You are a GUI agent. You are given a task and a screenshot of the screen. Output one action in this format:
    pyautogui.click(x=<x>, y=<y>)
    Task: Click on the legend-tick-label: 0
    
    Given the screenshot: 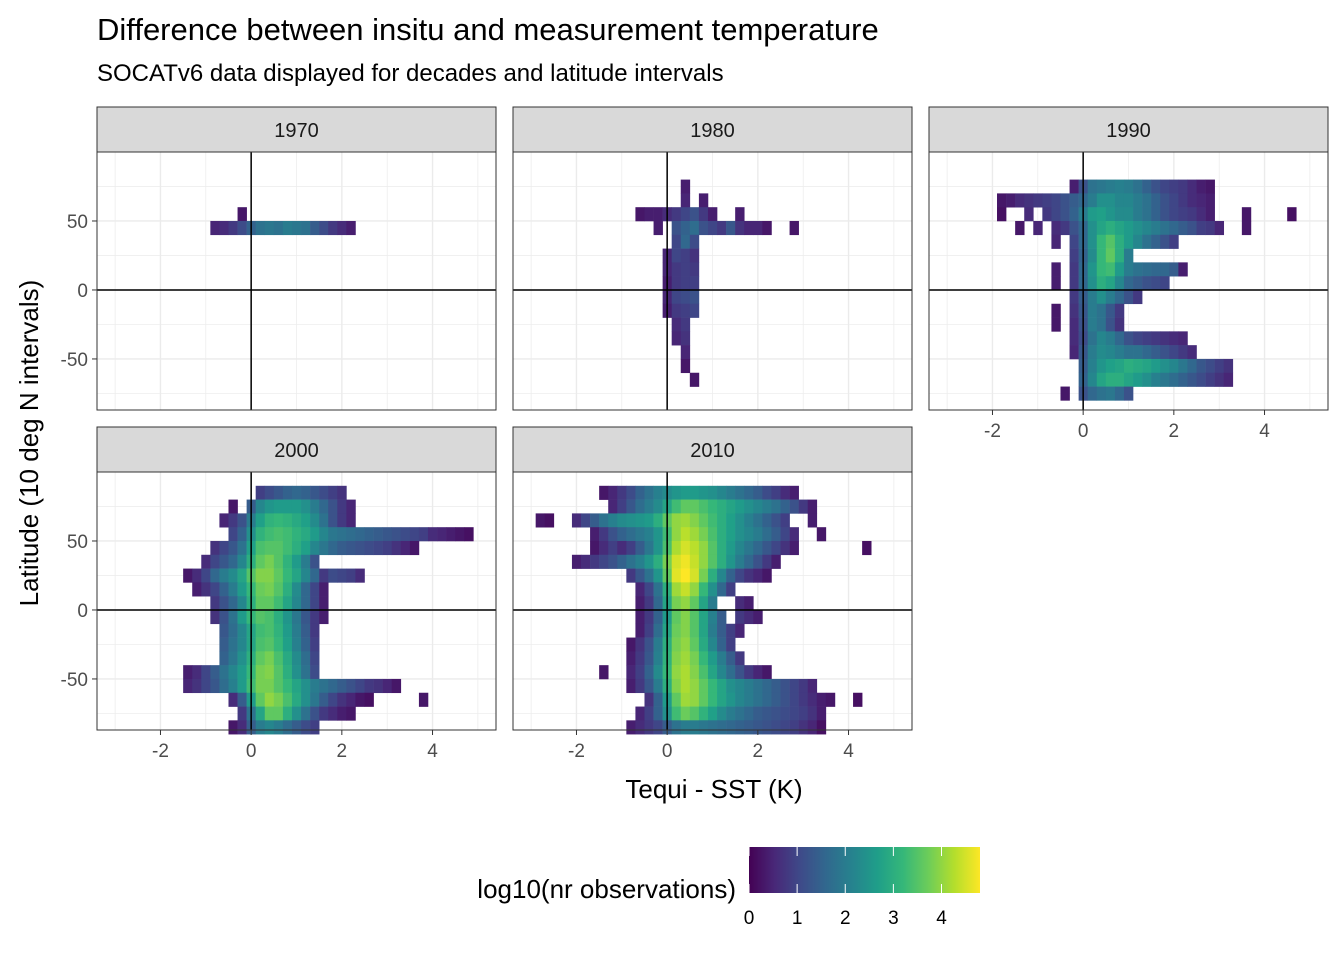 What is the action you would take?
    pyautogui.click(x=749, y=918)
    